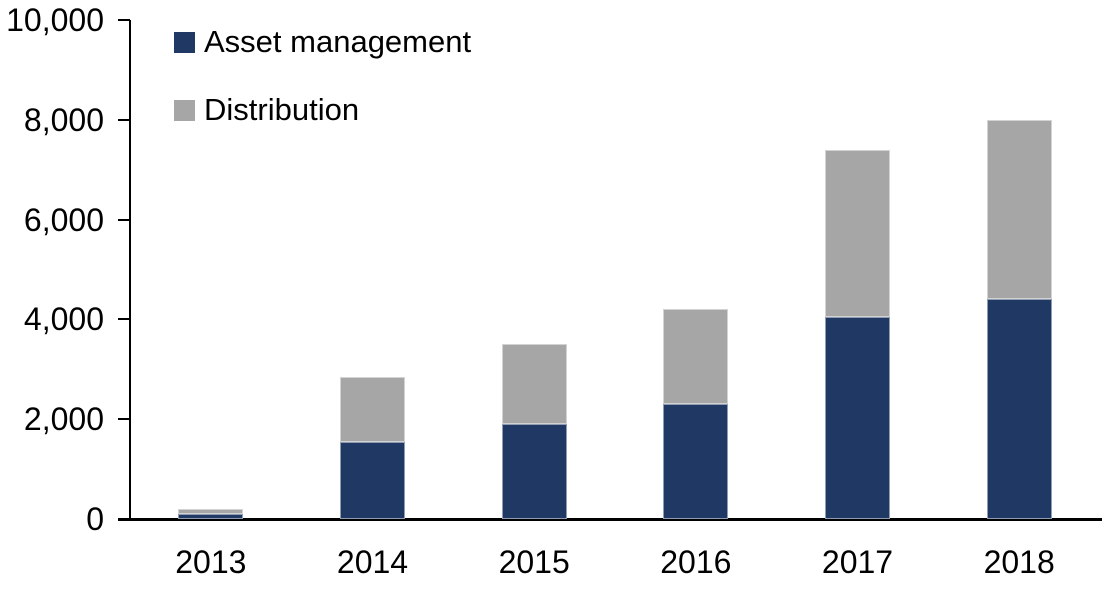  I want to click on x-label-2017: 2017, so click(857, 562).